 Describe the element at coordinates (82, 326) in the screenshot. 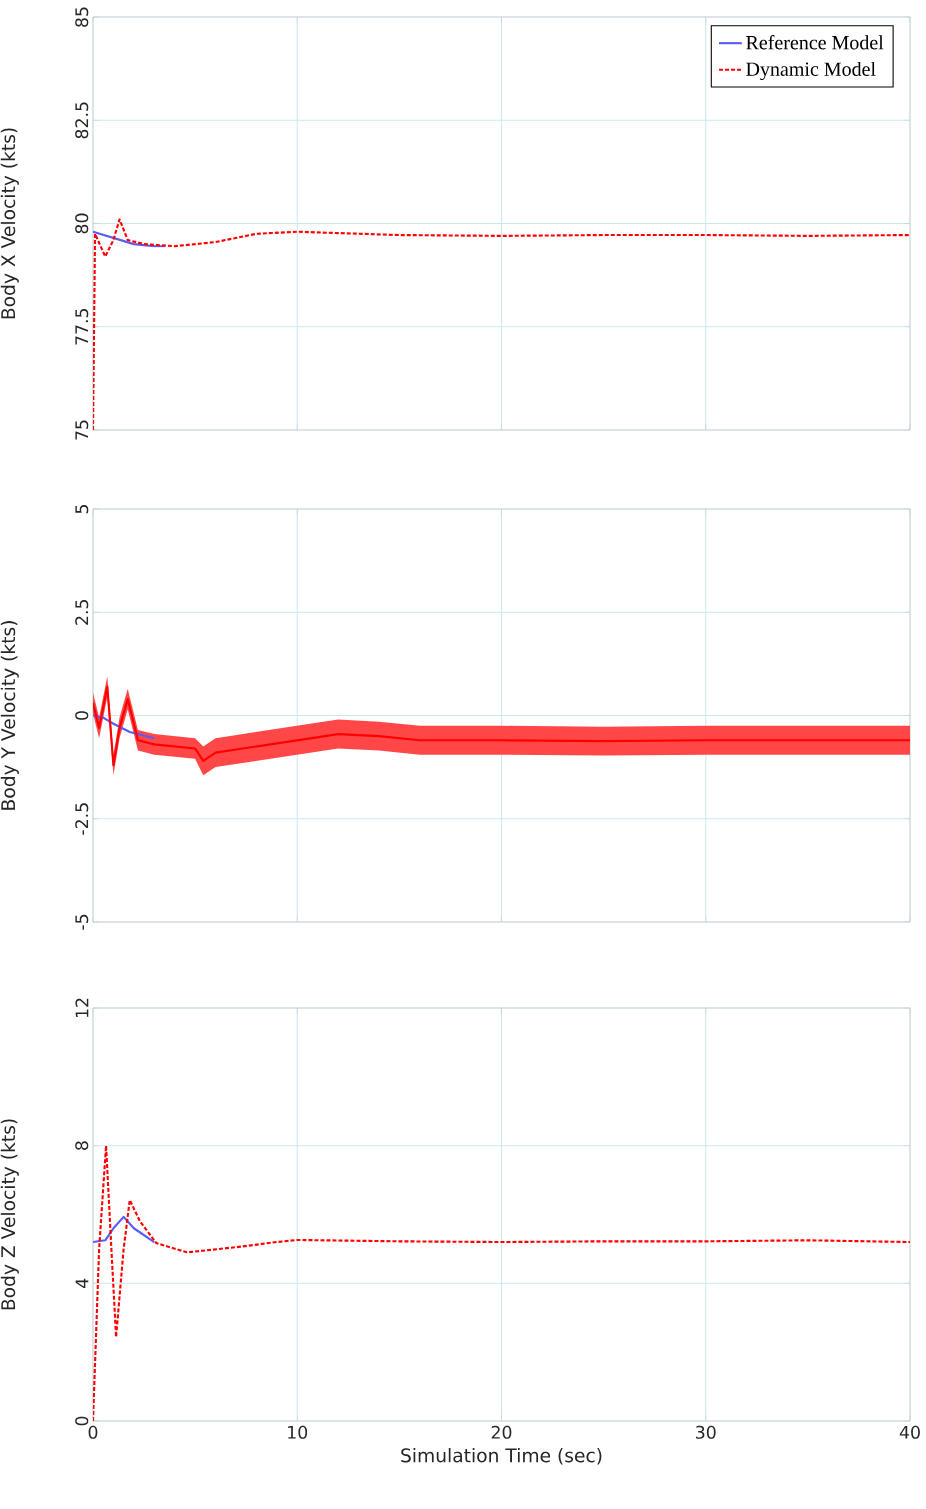

I see `y-tick-label: 77.5` at that location.